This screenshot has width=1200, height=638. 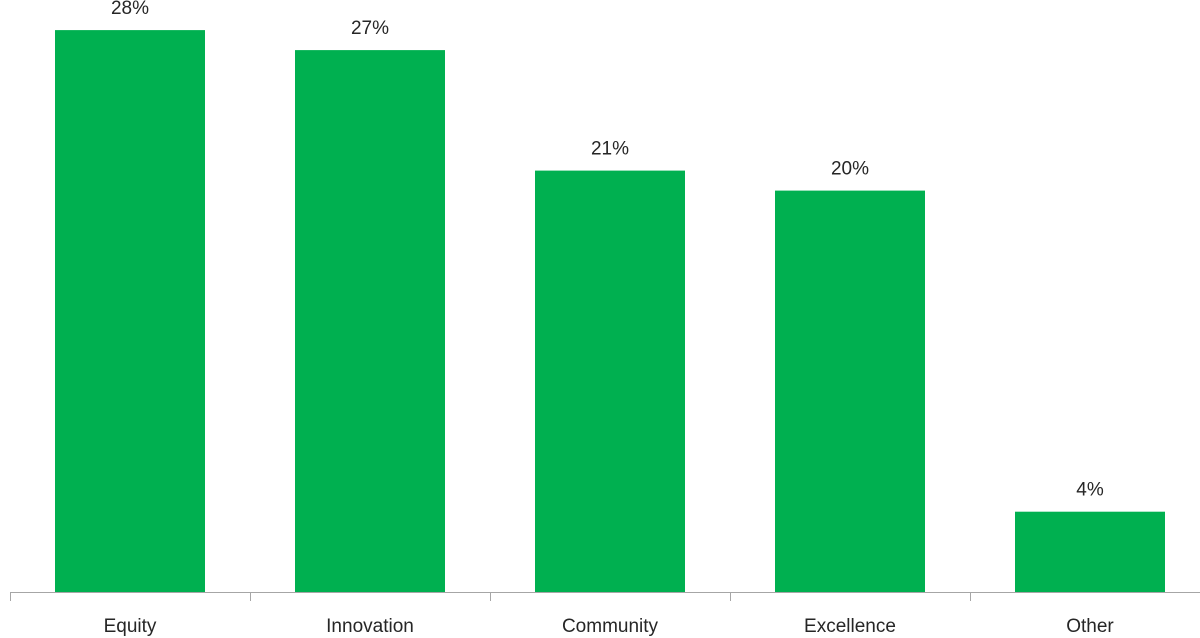 What do you see at coordinates (850, 169) in the screenshot?
I see `data-label-excellence: 20%` at bounding box center [850, 169].